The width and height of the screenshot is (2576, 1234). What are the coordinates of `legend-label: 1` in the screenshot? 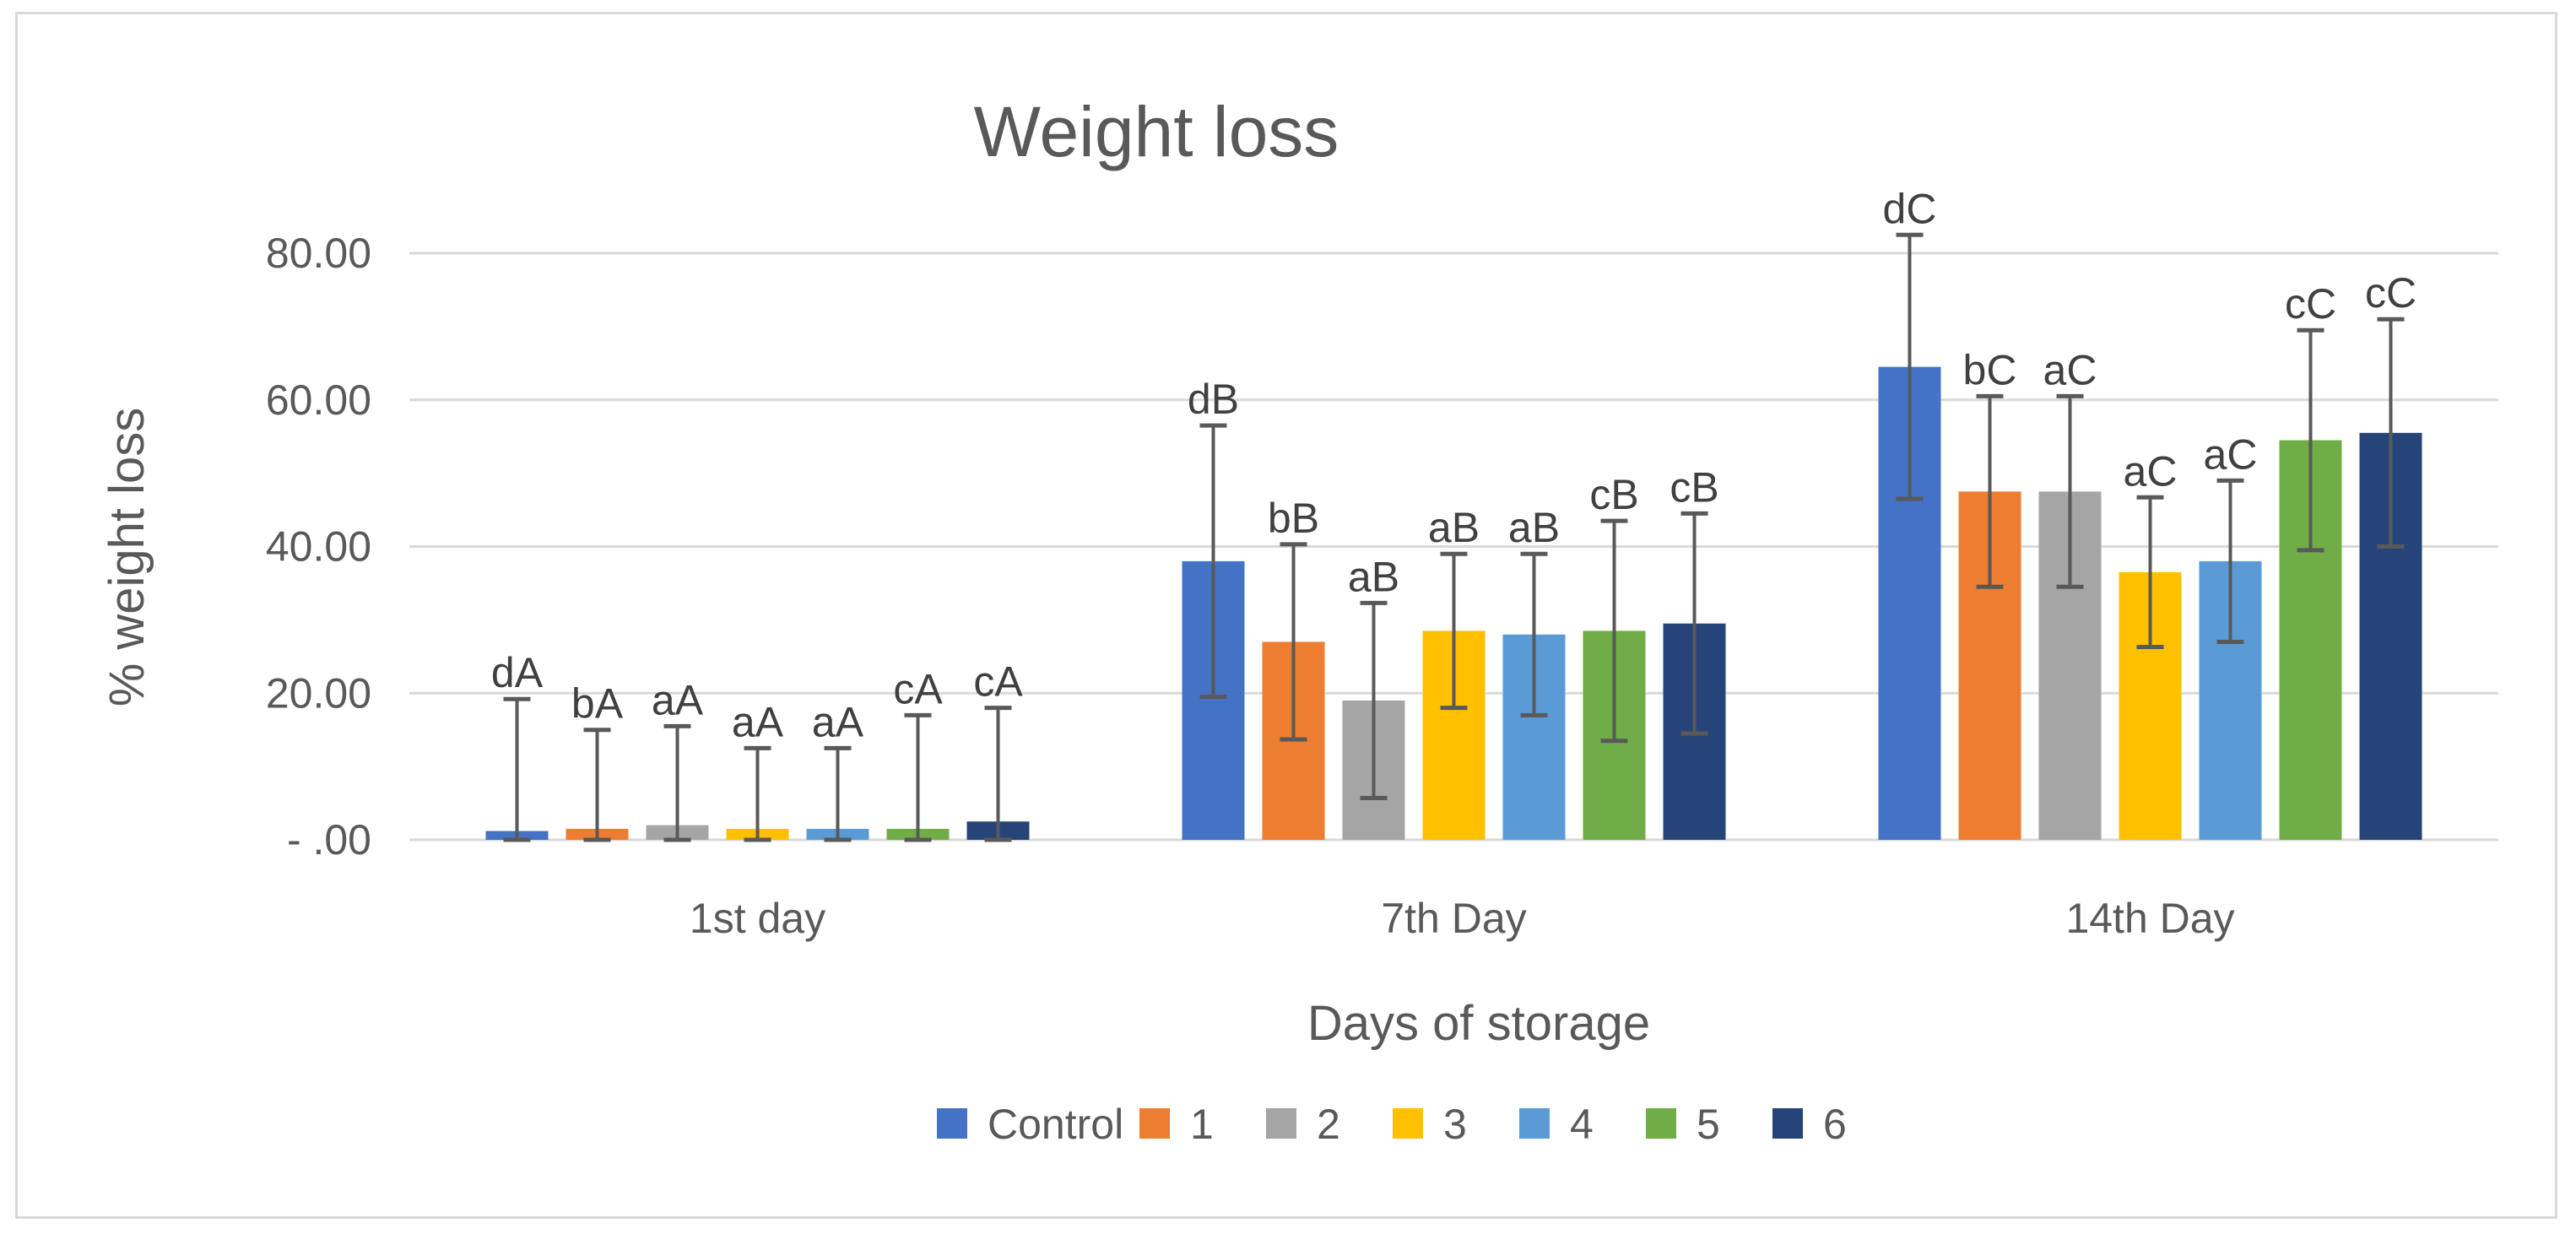 It's located at (1202, 1125).